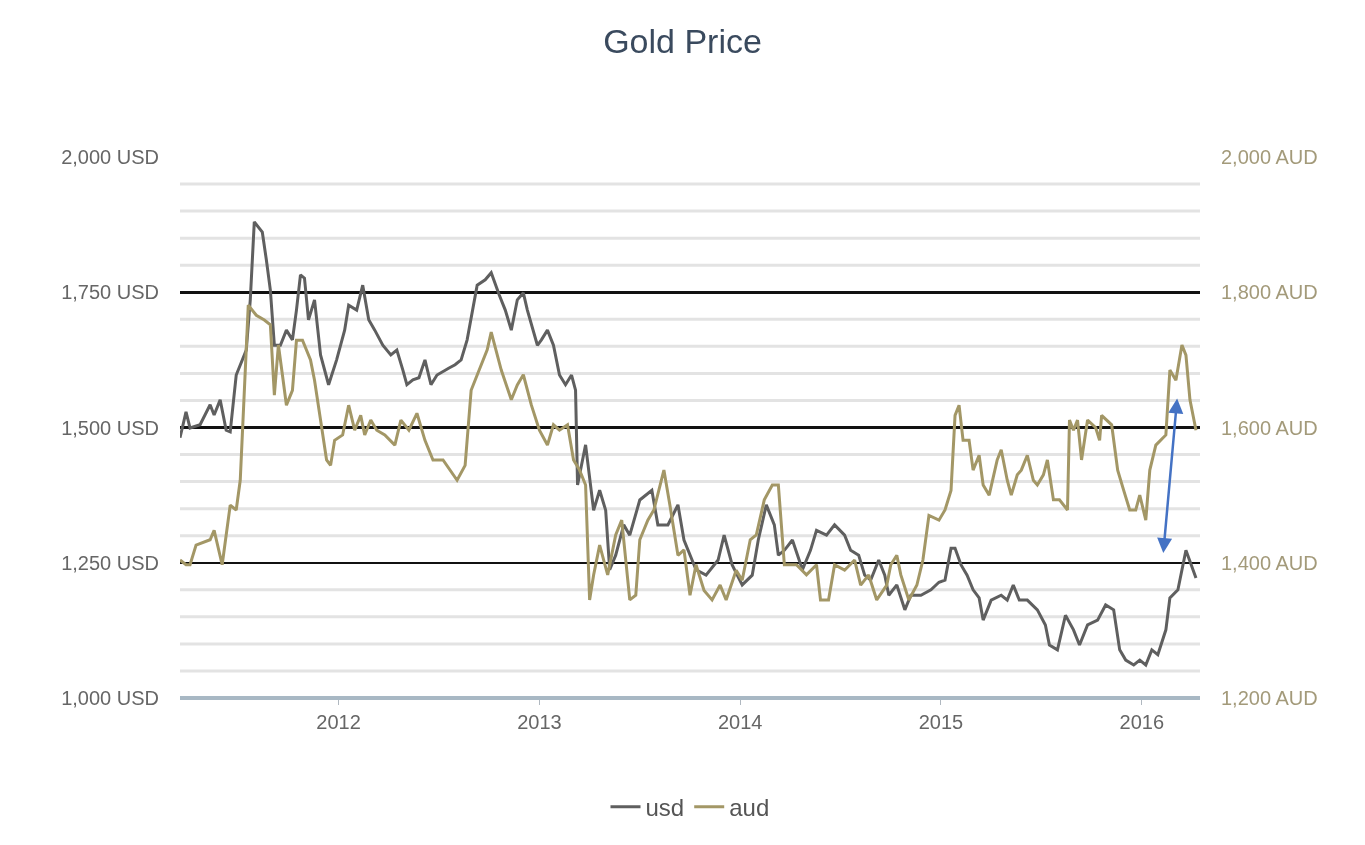 The height and width of the screenshot is (845, 1365). I want to click on x-tick-label: 2012, so click(338, 722).